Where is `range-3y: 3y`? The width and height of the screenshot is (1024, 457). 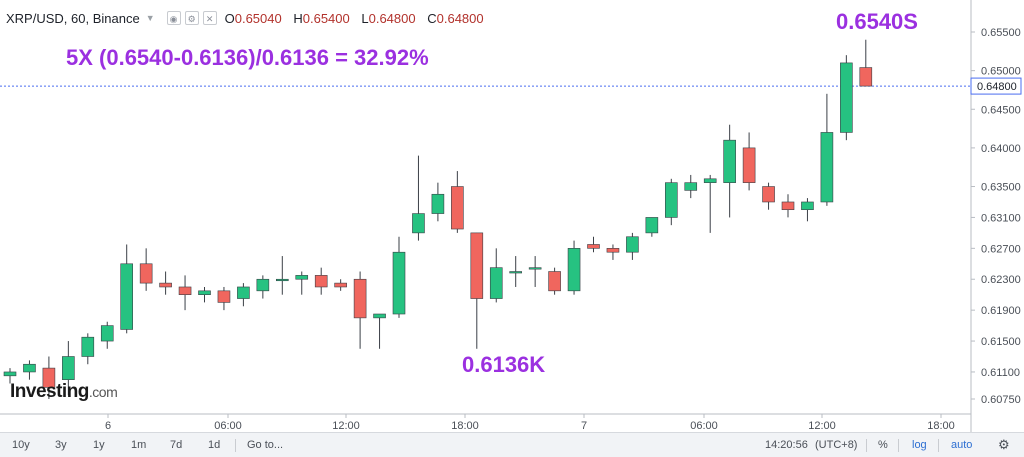 range-3y: 3y is located at coordinates (61, 445).